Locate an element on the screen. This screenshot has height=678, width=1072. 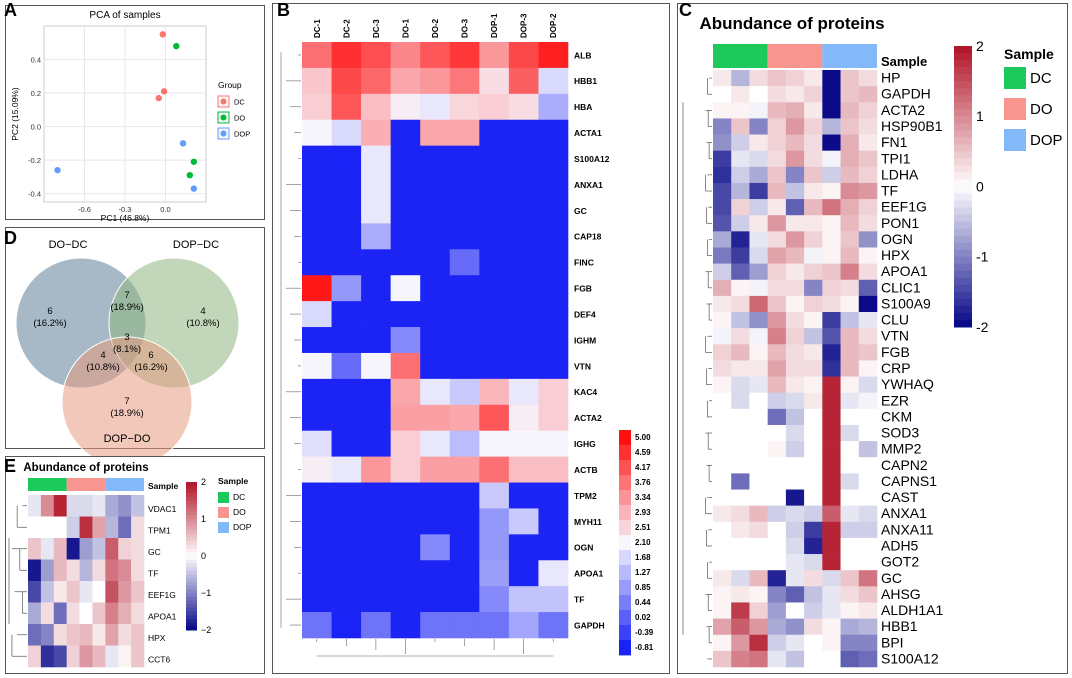
column-label: DC-3 is located at coordinates (376, 28).